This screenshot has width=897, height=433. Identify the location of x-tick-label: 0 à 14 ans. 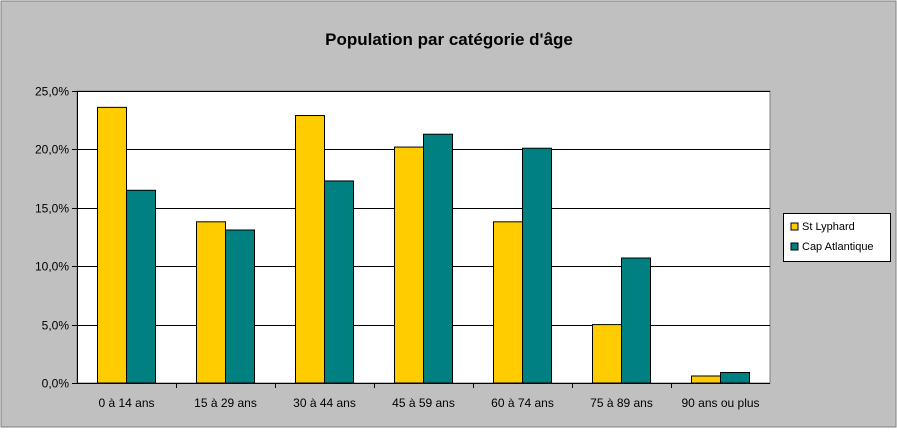
(126, 403).